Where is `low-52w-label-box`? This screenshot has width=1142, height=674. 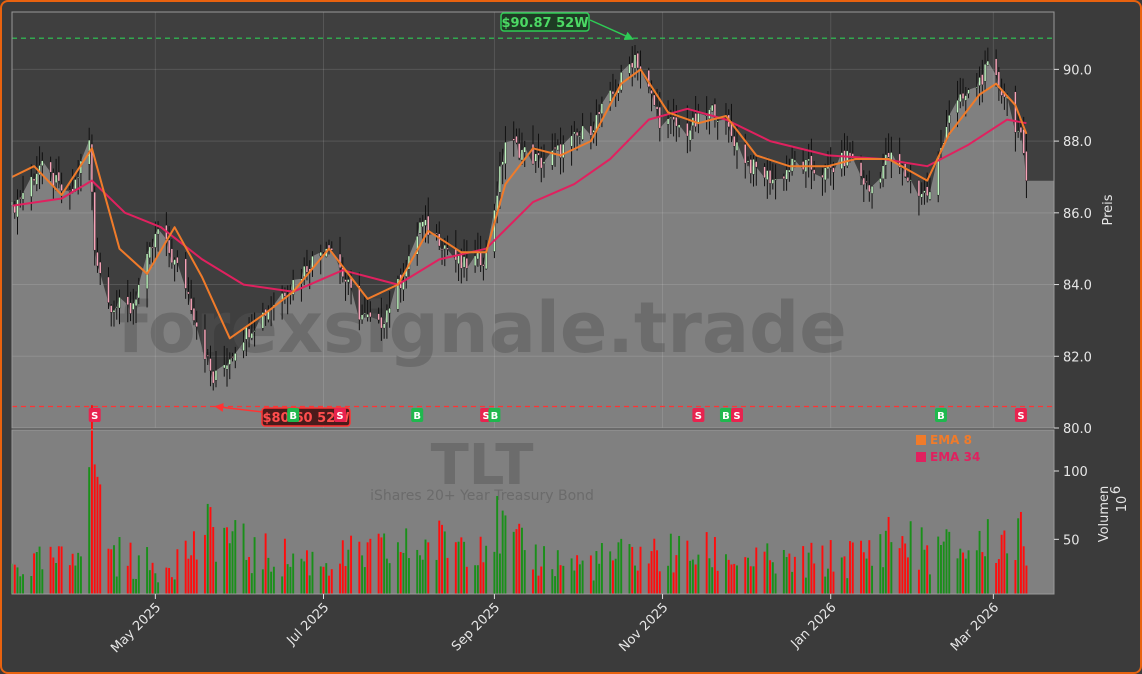
low-52w-label-box is located at coordinates (306, 417).